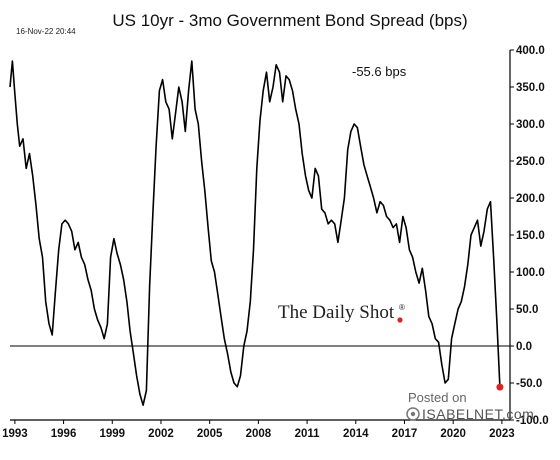 The height and width of the screenshot is (460, 560). Describe the element at coordinates (500, 387) in the screenshot. I see `latest-value-point` at that location.